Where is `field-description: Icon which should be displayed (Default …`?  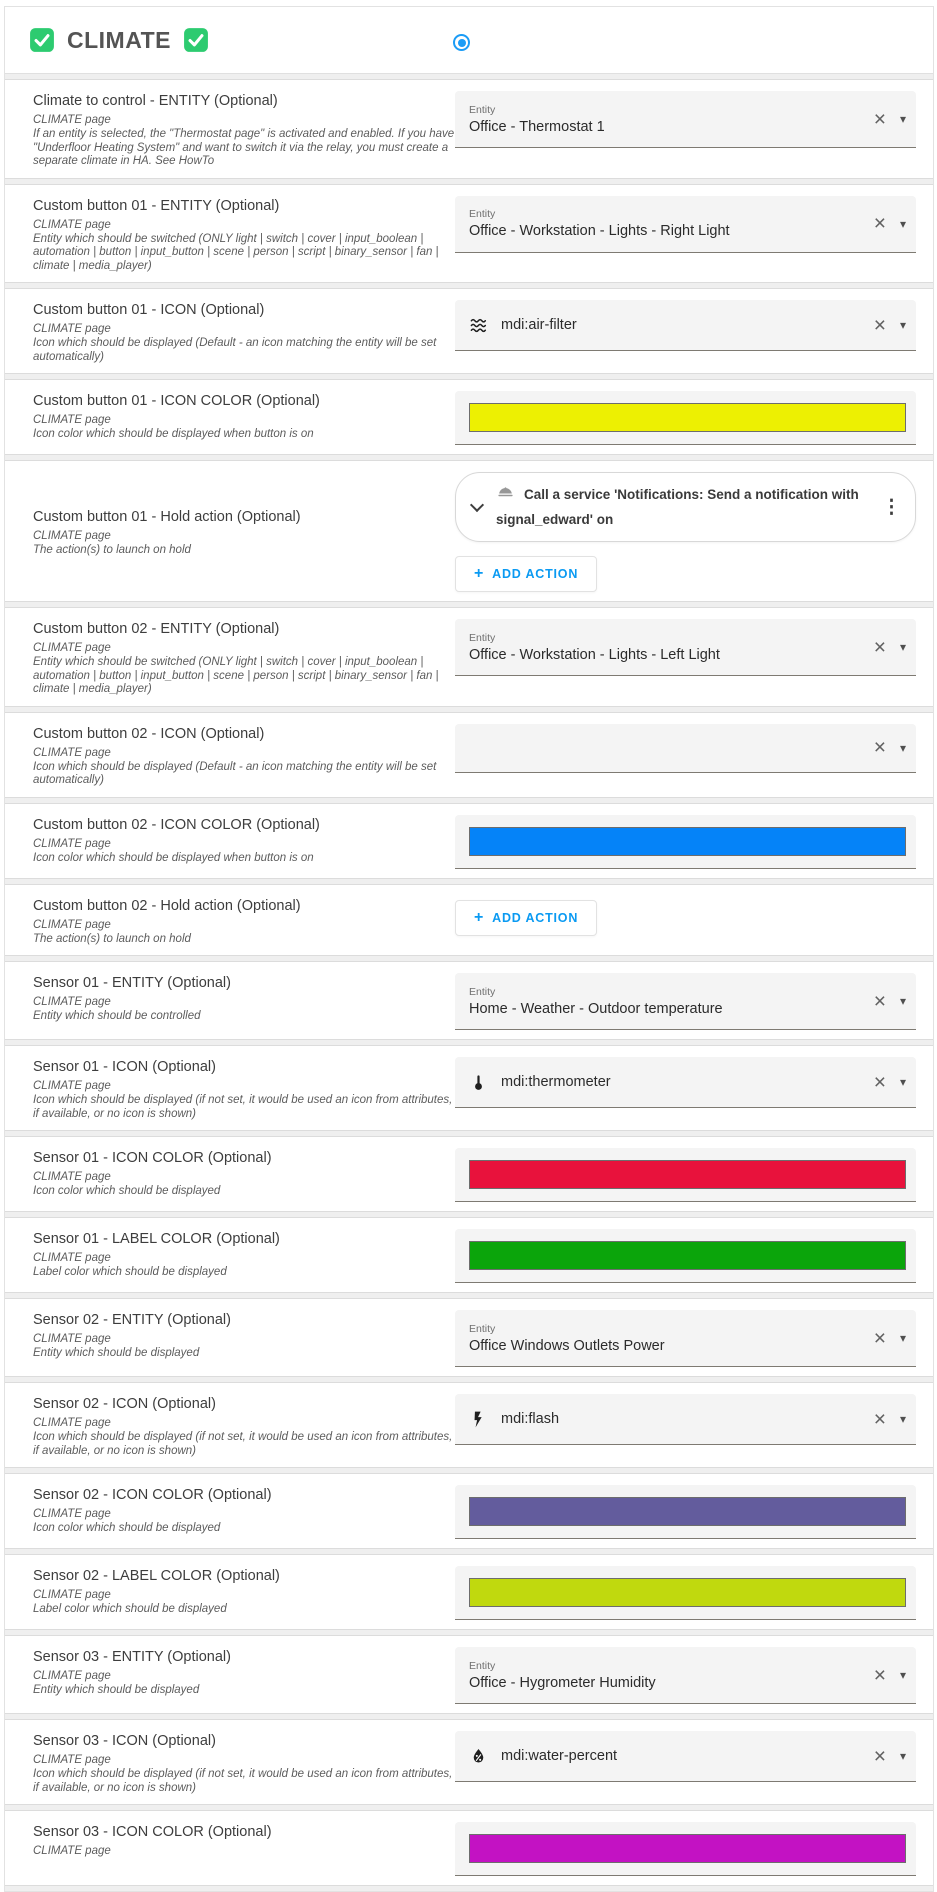
field-description: Icon which should be displayed (Default … is located at coordinates (235, 350).